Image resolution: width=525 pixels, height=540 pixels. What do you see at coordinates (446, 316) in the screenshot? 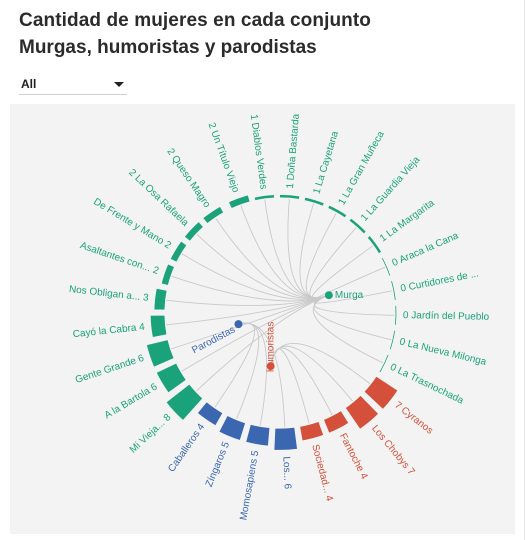
I see `item-label: 0 Jardín del Pueblo` at bounding box center [446, 316].